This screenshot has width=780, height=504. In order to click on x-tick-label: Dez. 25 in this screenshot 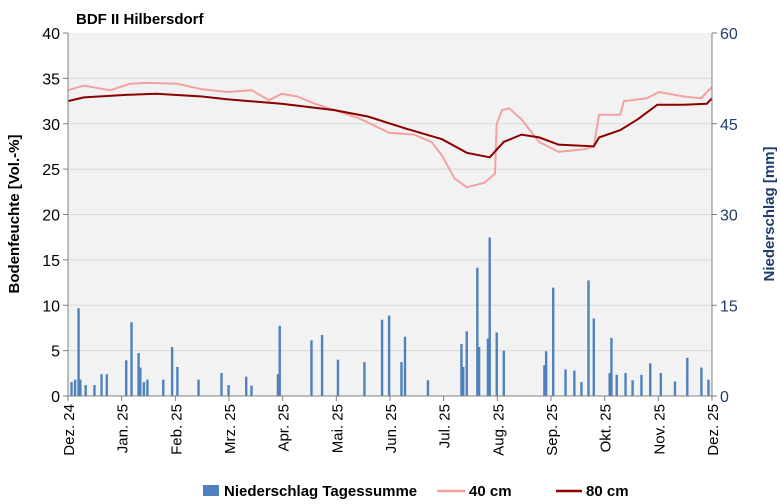, I will do `click(713, 430)`.